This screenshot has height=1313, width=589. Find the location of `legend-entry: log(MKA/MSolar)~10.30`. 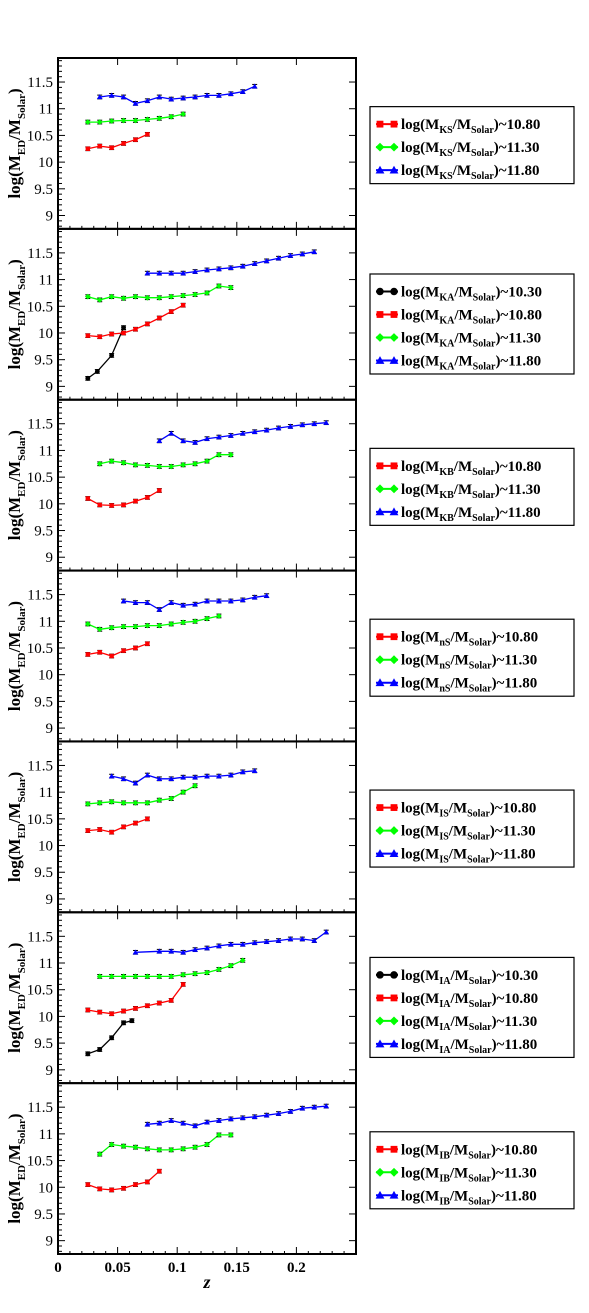

legend-entry: log(MKA/MSolar)~10.30 is located at coordinates (459, 293).